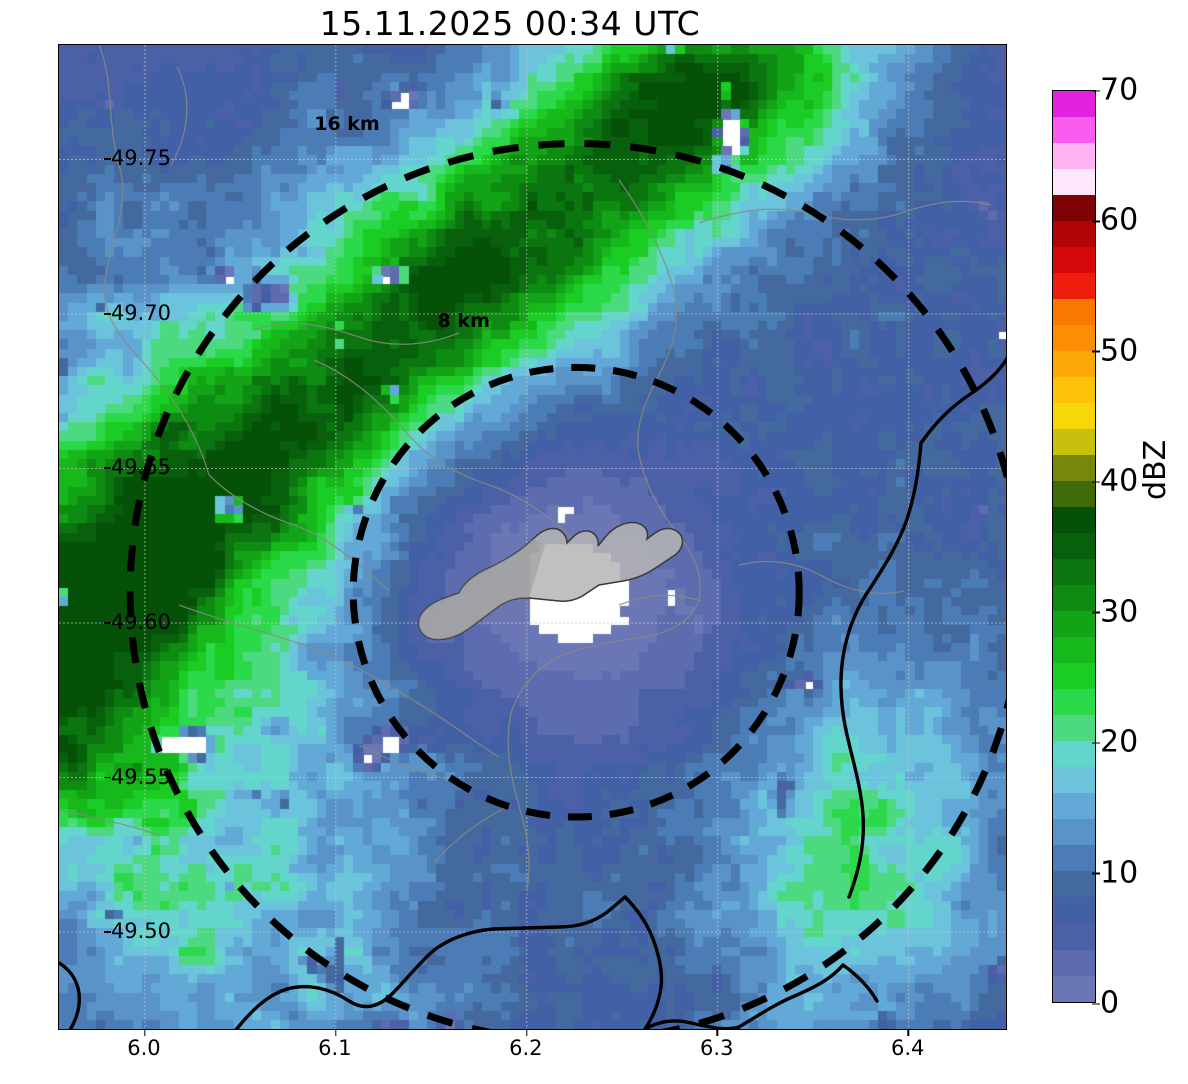 The image size is (1188, 1084). What do you see at coordinates (335, 1044) in the screenshot?
I see `x-axis-tick-label: 6.1` at bounding box center [335, 1044].